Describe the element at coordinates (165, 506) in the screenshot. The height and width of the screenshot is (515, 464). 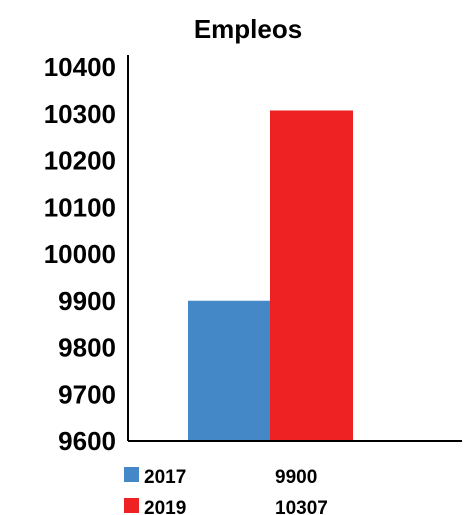
I see `legend-label: 2019` at that location.